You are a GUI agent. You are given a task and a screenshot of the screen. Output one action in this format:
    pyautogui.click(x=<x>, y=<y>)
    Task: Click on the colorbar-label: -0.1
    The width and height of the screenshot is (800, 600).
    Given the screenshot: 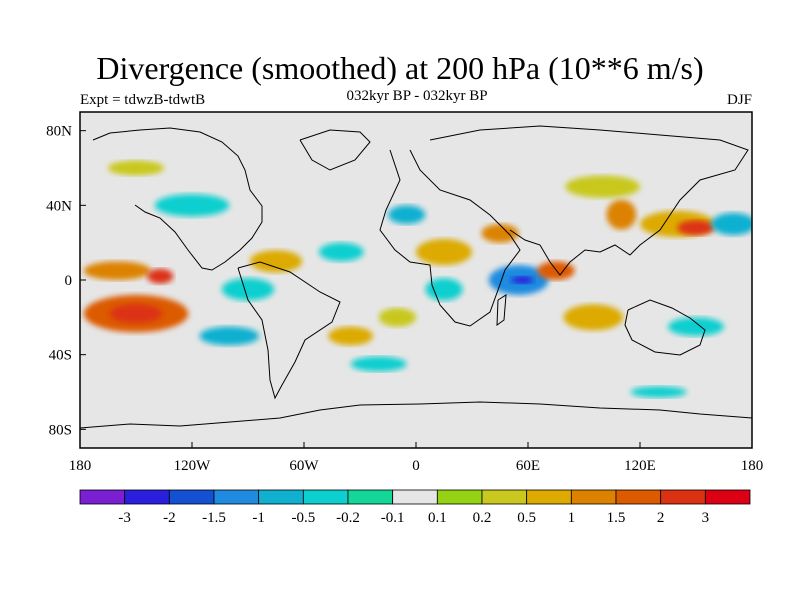 What is the action you would take?
    pyautogui.click(x=393, y=518)
    